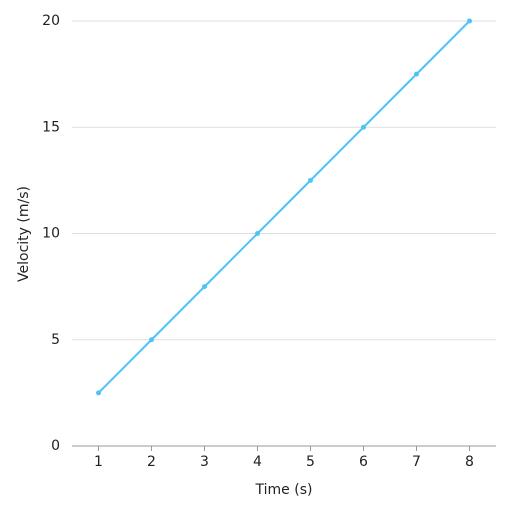  Describe the element at coordinates (469, 462) in the screenshot. I see `x-tick-label: 8` at that location.